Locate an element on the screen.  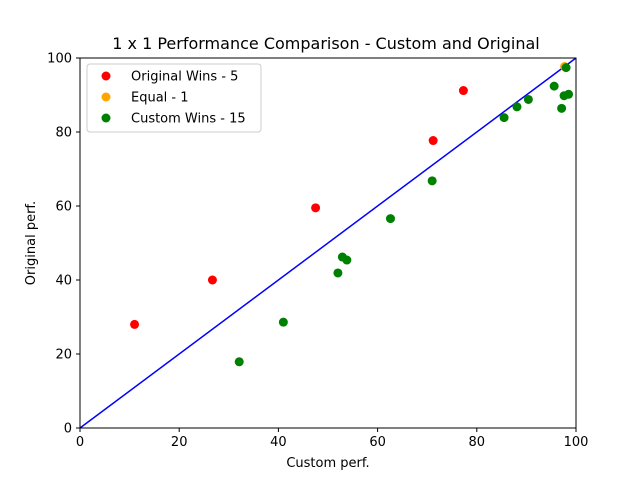
legend-label: Original Wins - 5 is located at coordinates (184, 77).